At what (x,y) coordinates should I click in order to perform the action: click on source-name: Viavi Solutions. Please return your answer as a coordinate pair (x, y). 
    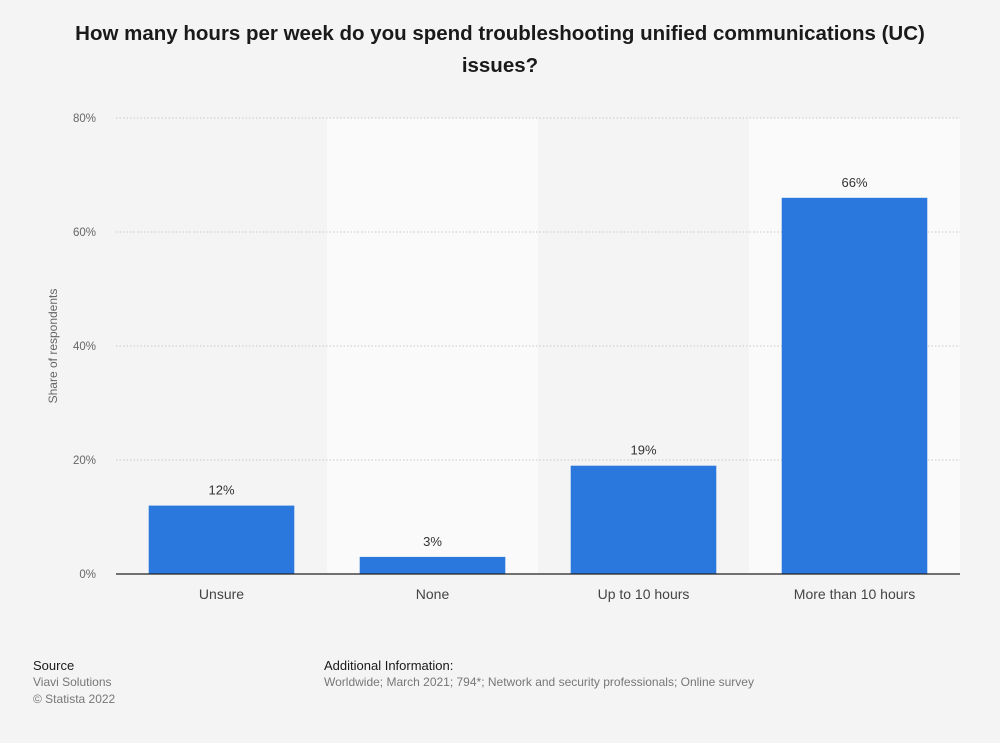
    Looking at the image, I should click on (72, 682).